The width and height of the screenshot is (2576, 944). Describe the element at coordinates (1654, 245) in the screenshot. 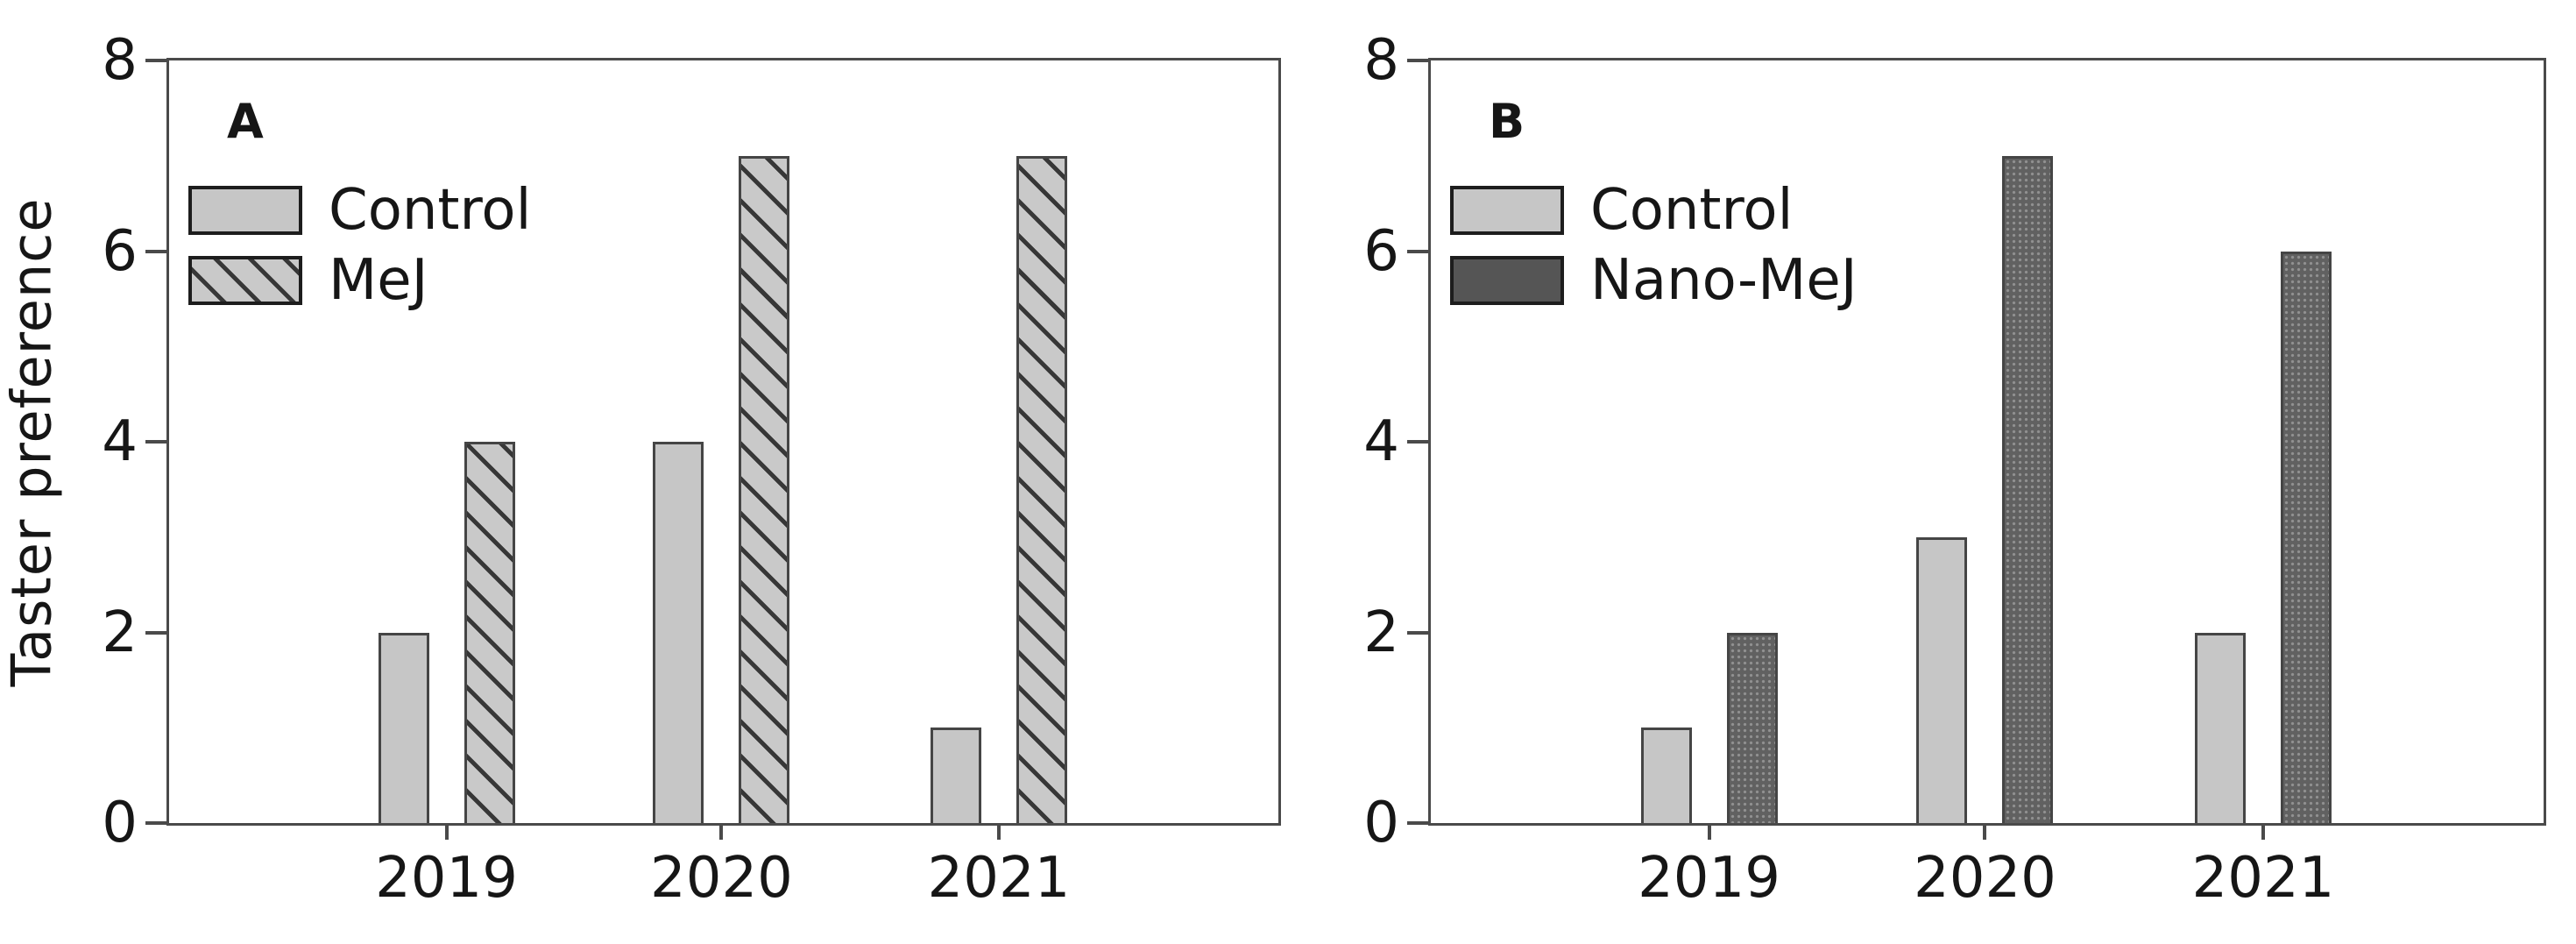

I see `legend-b: Control Nano-MeJ` at that location.